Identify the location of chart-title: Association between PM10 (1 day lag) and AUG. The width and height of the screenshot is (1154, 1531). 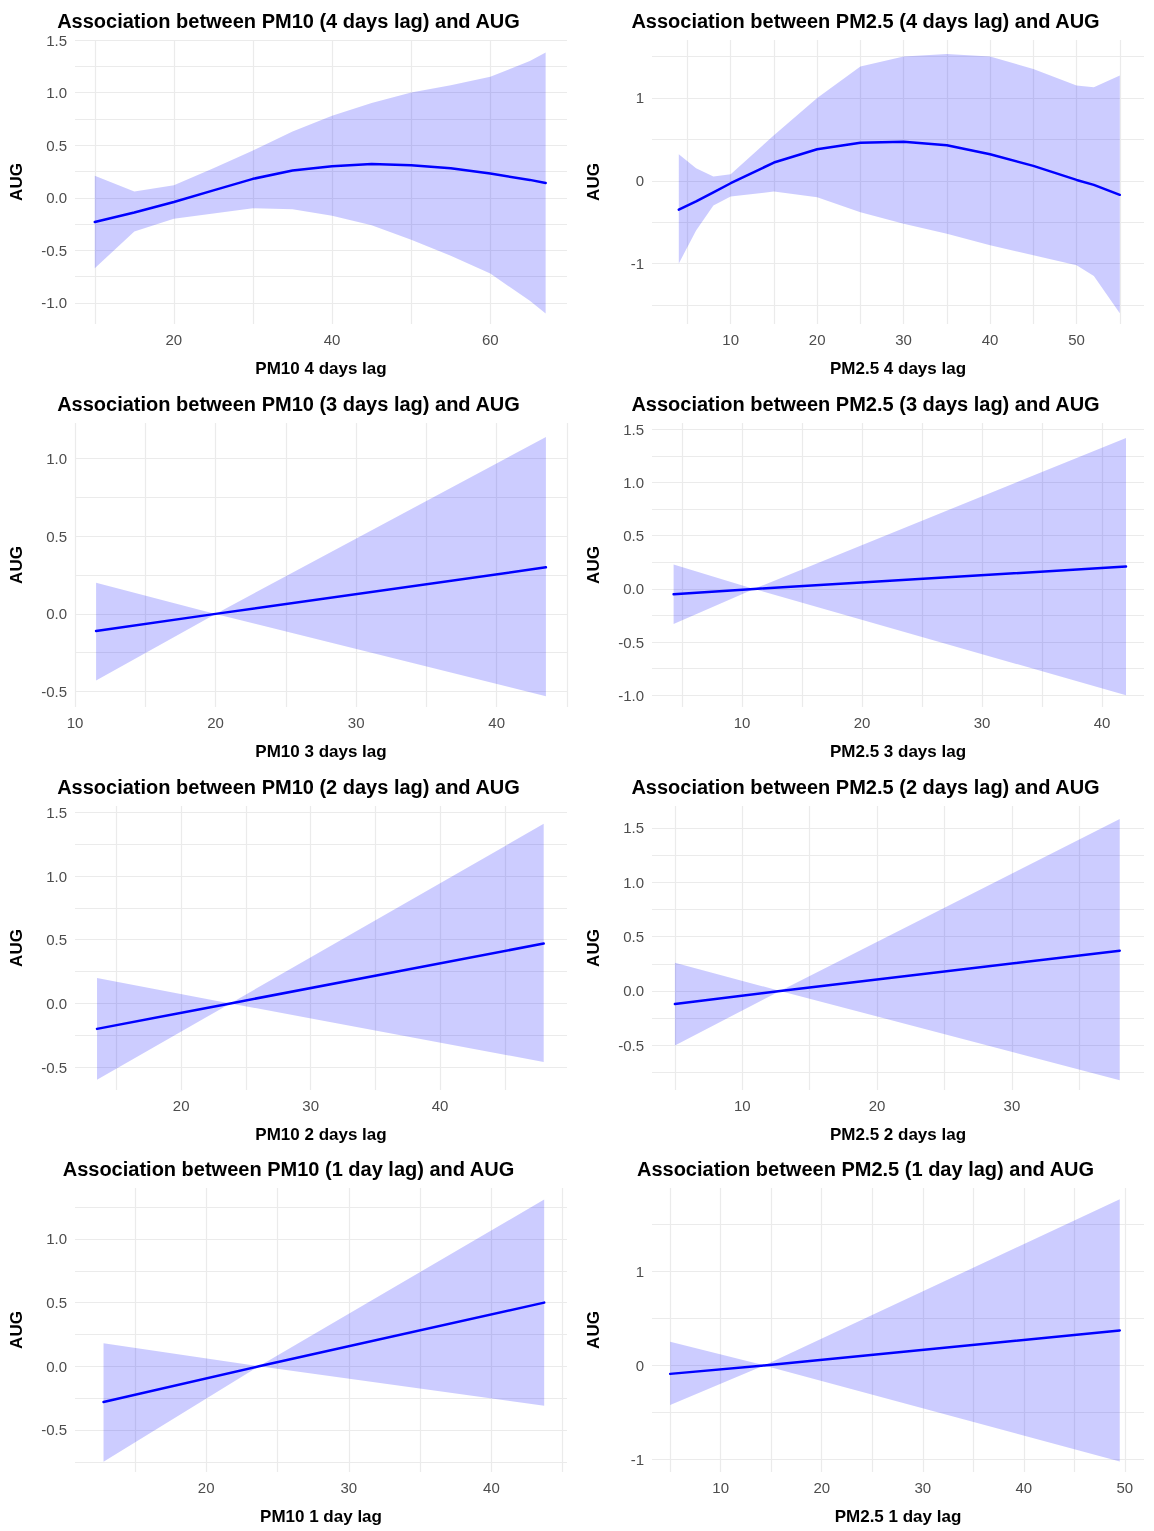
(288, 1169).